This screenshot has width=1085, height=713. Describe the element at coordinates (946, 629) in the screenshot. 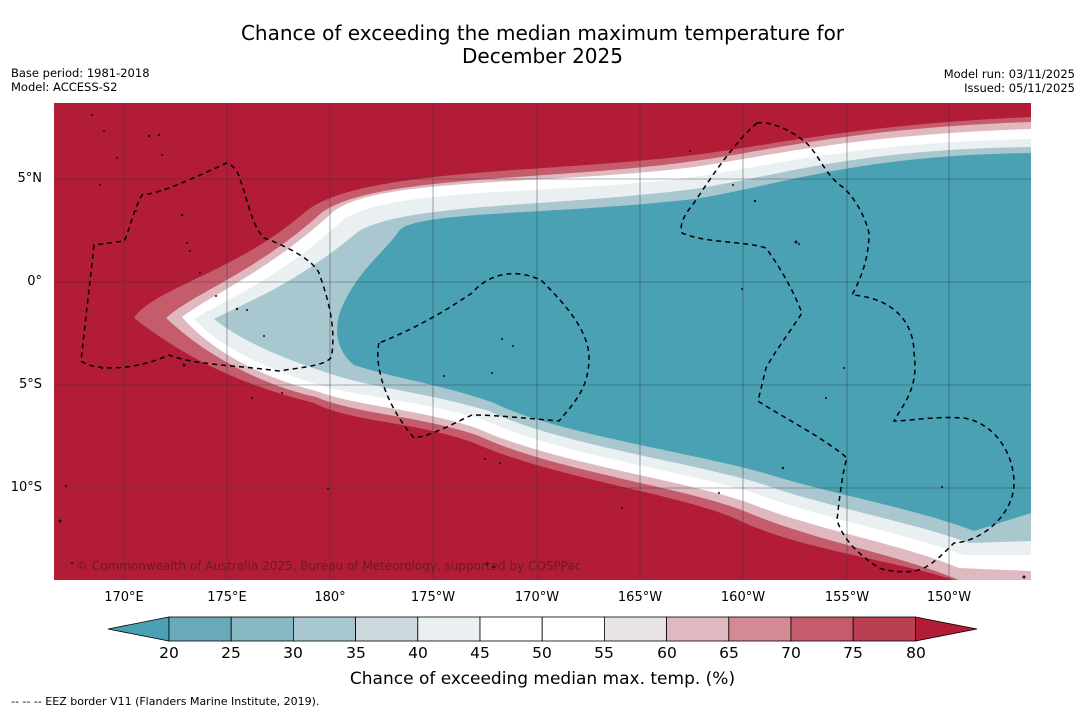

I see `colorbar-high-arrow` at that location.